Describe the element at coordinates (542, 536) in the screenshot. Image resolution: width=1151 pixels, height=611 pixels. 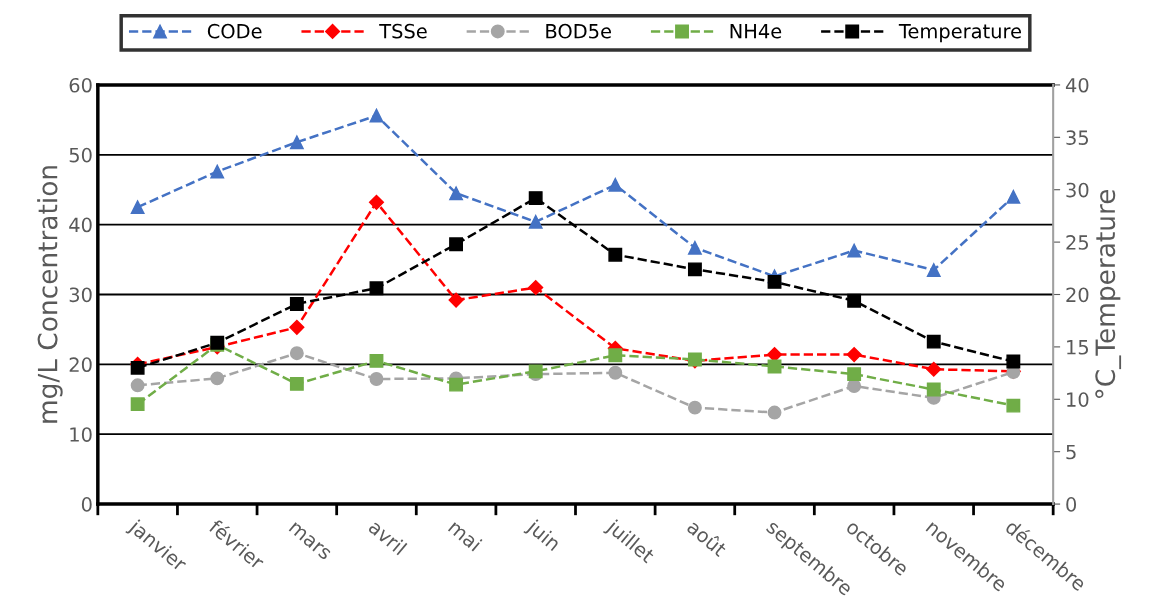
I see `x-tick-label: juin` at that location.